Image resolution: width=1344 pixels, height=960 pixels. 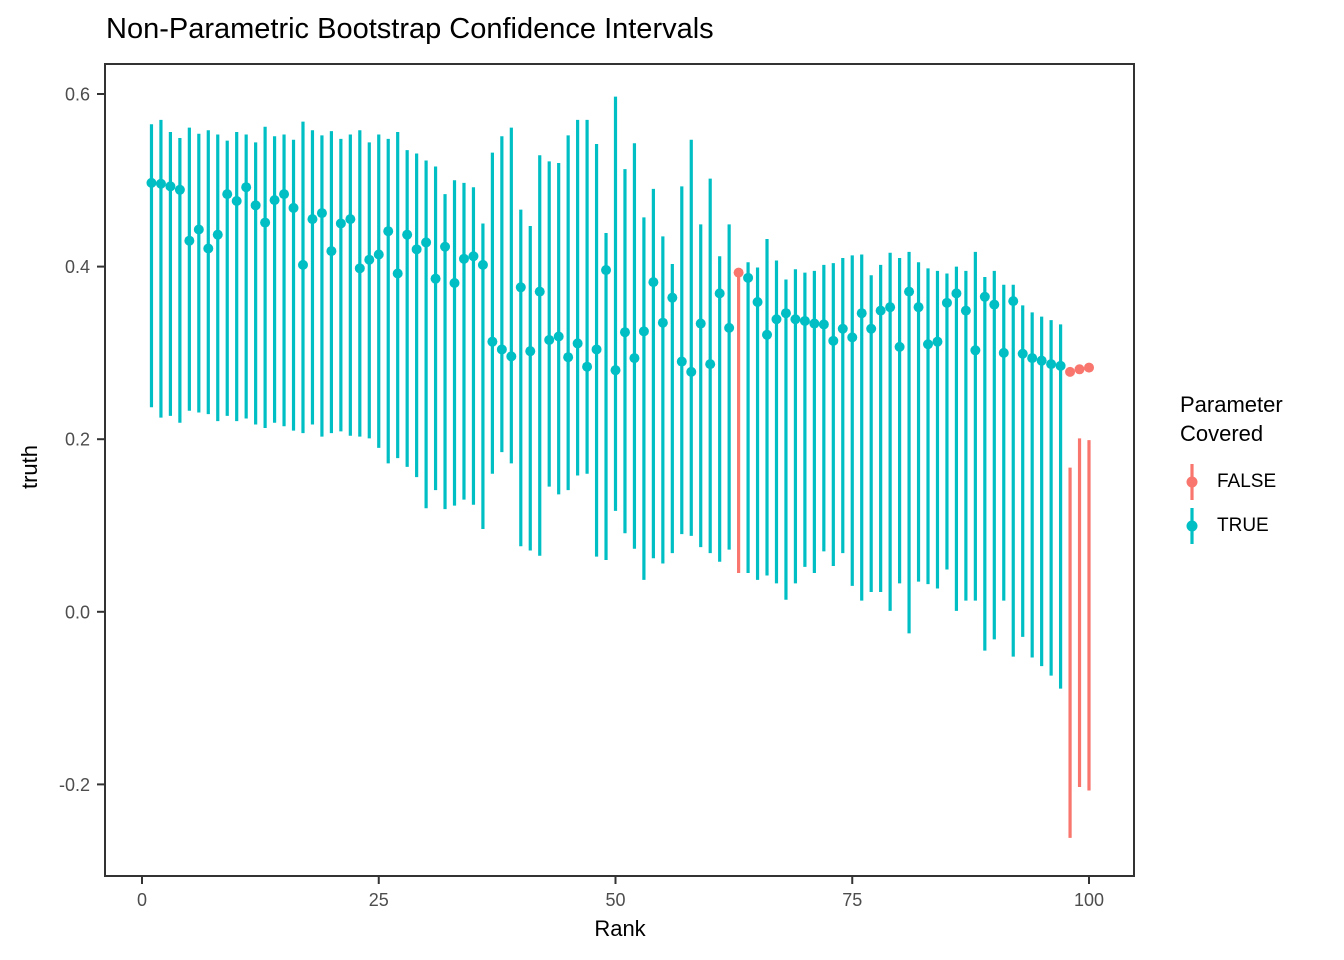 I want to click on x-tick-label: 100, so click(x=1089, y=900).